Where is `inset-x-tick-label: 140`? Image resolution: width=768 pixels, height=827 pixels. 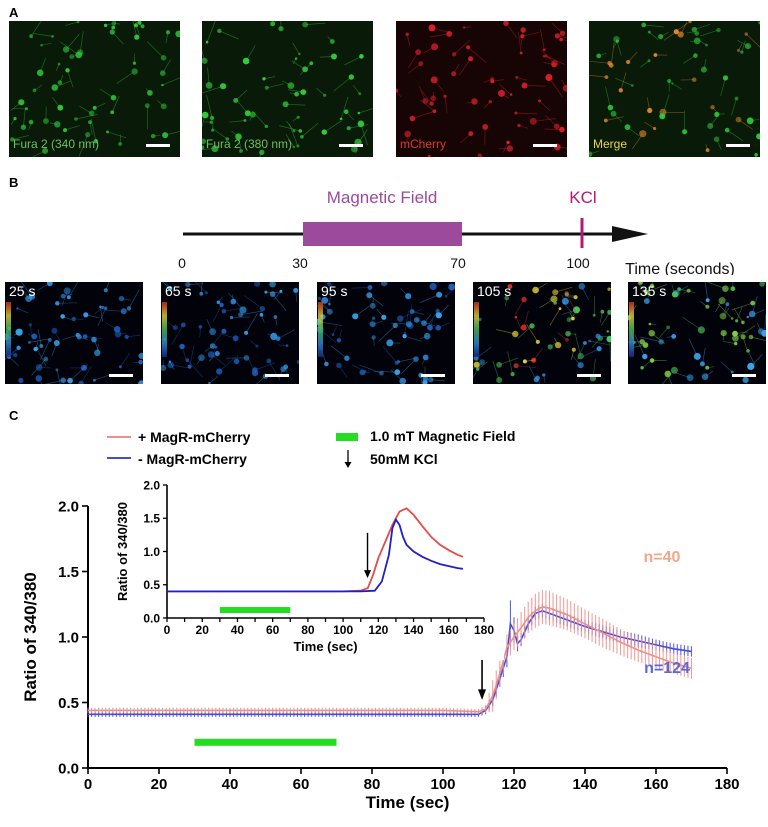
inset-x-tick-label: 140 is located at coordinates (414, 630).